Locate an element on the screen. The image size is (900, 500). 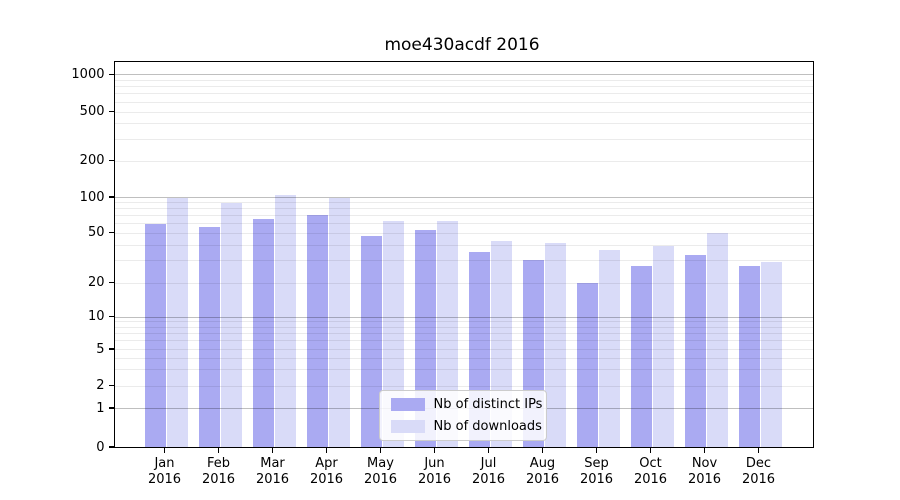
y-axis-tick-label: 50 is located at coordinates (96, 232).